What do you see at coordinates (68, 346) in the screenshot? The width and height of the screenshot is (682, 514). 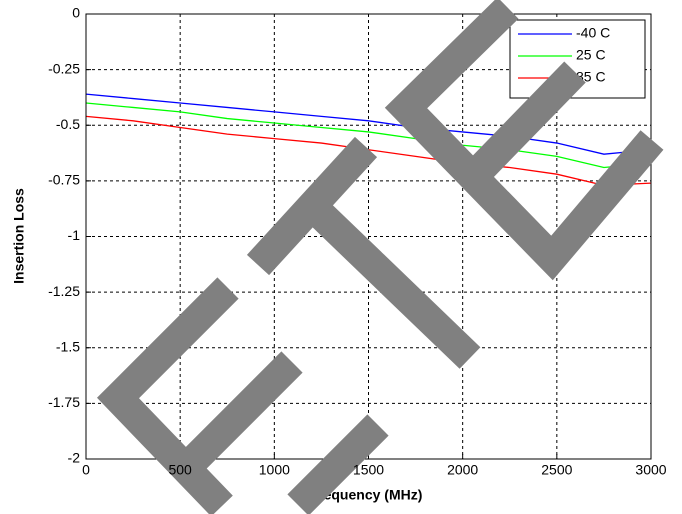 I see `y-tick-label: -1.5` at bounding box center [68, 346].